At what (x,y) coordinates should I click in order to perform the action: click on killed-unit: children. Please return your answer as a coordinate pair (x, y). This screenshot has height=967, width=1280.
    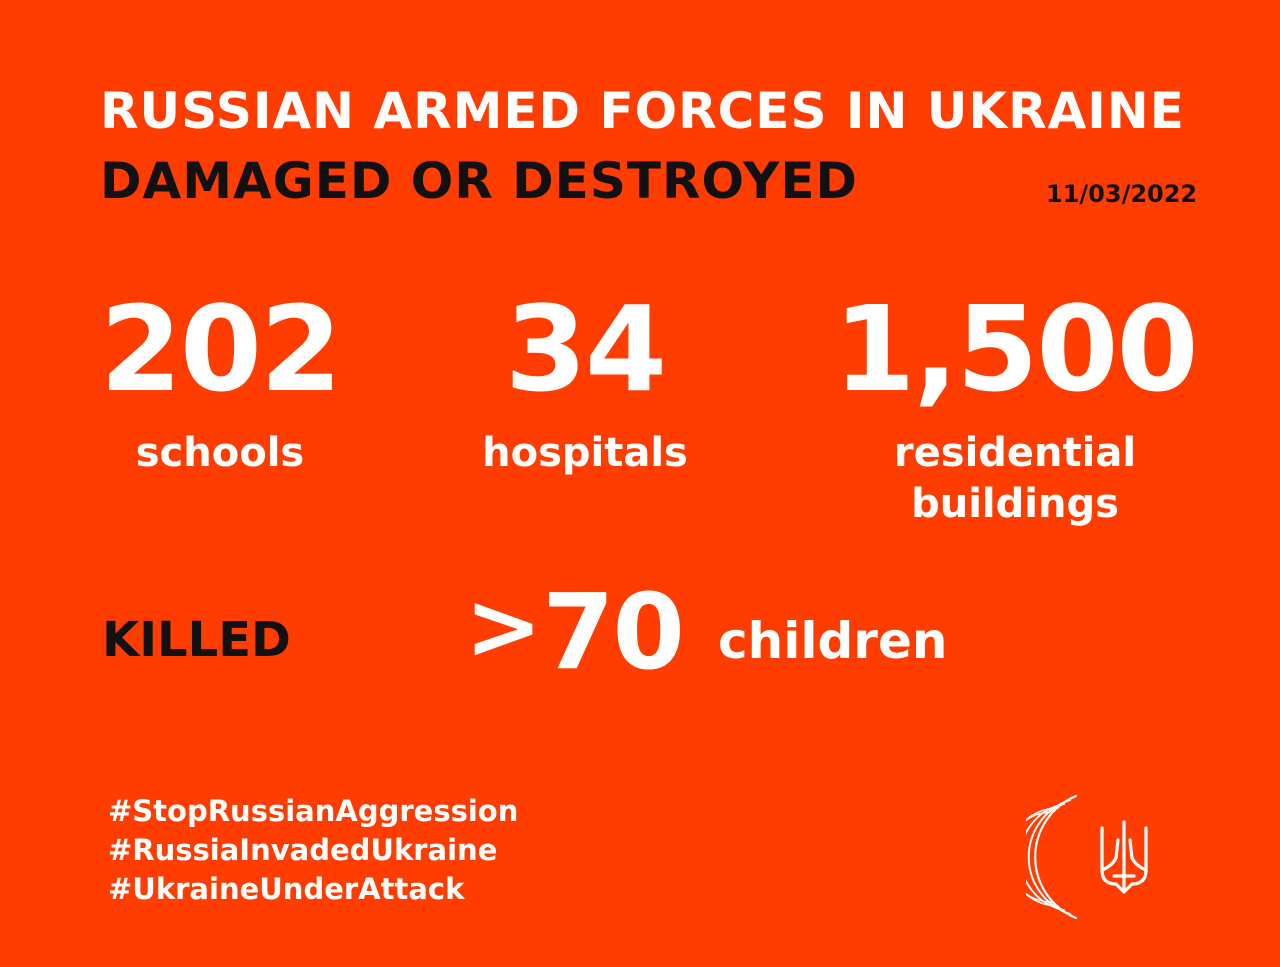
    Looking at the image, I should click on (833, 641).